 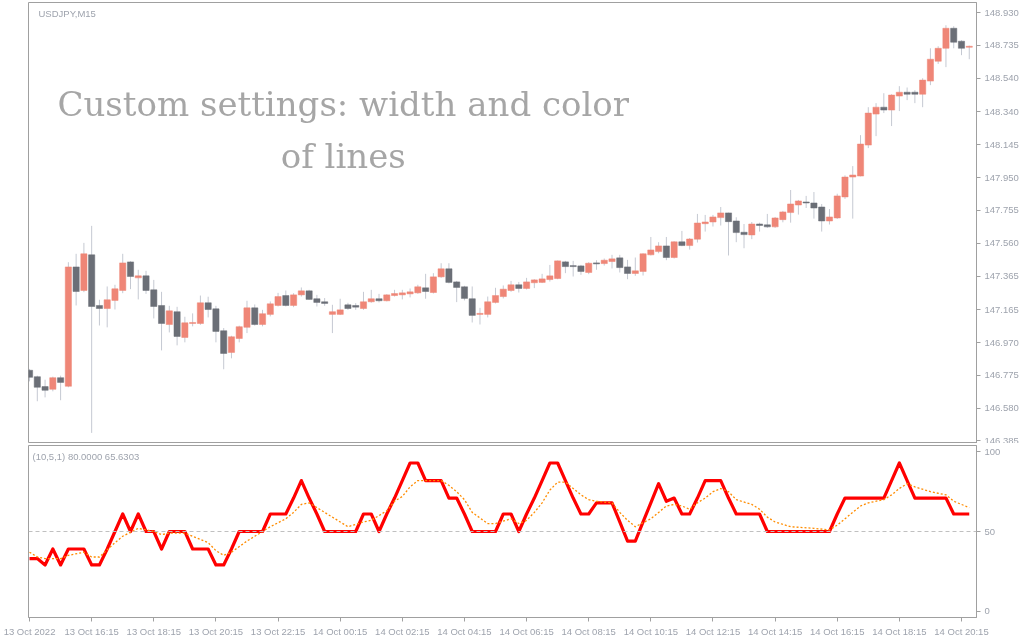 I want to click on y-tick-label: 146.970, so click(x=1001, y=342).